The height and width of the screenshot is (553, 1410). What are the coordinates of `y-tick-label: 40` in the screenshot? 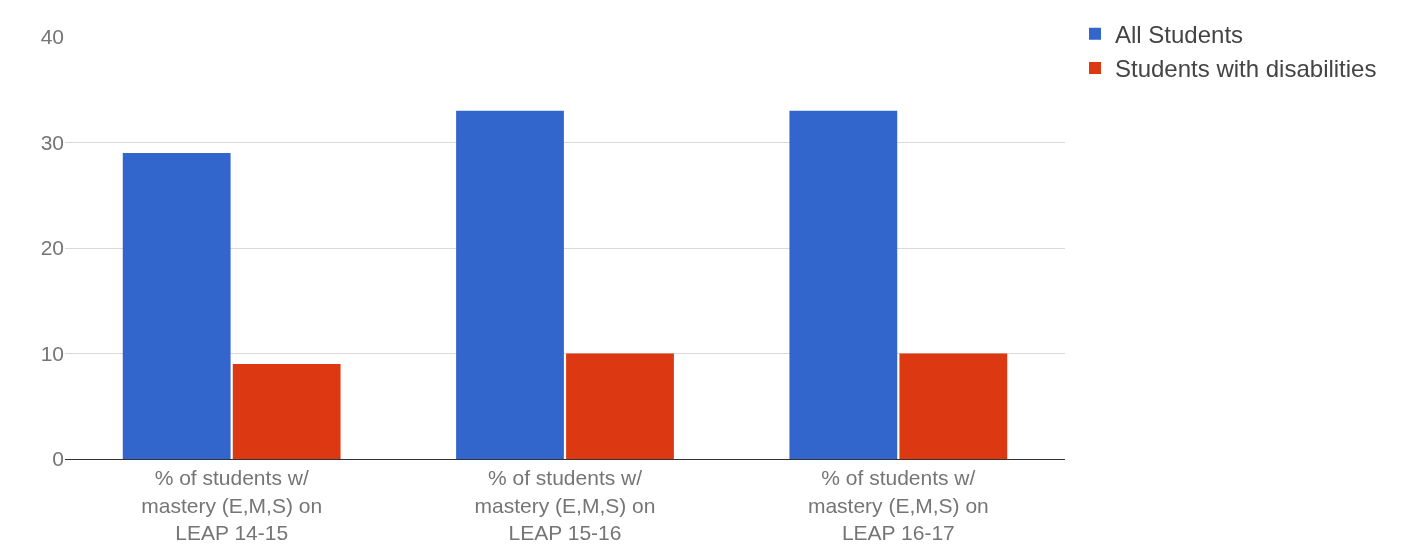 It's located at (52, 37).